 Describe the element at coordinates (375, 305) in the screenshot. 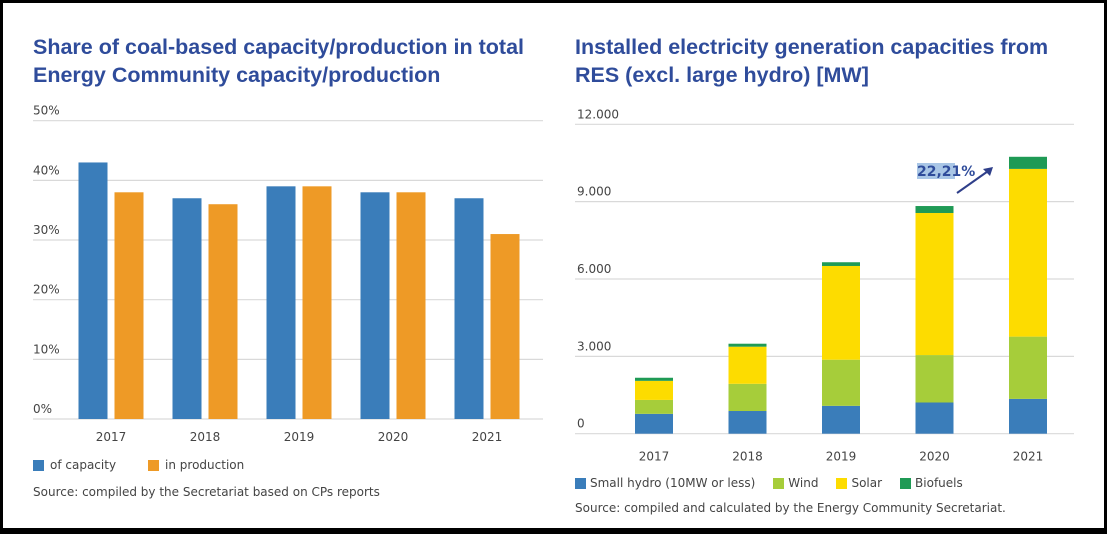

I see `bar-capacity-2020` at that location.